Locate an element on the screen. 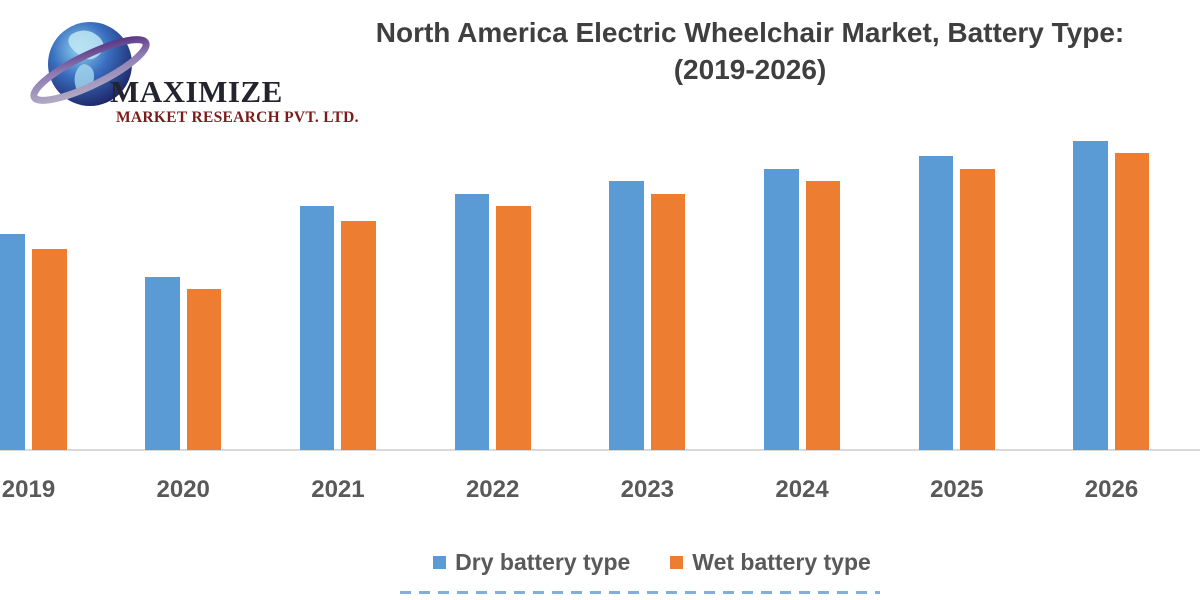  x-axis-line is located at coordinates (600, 450).